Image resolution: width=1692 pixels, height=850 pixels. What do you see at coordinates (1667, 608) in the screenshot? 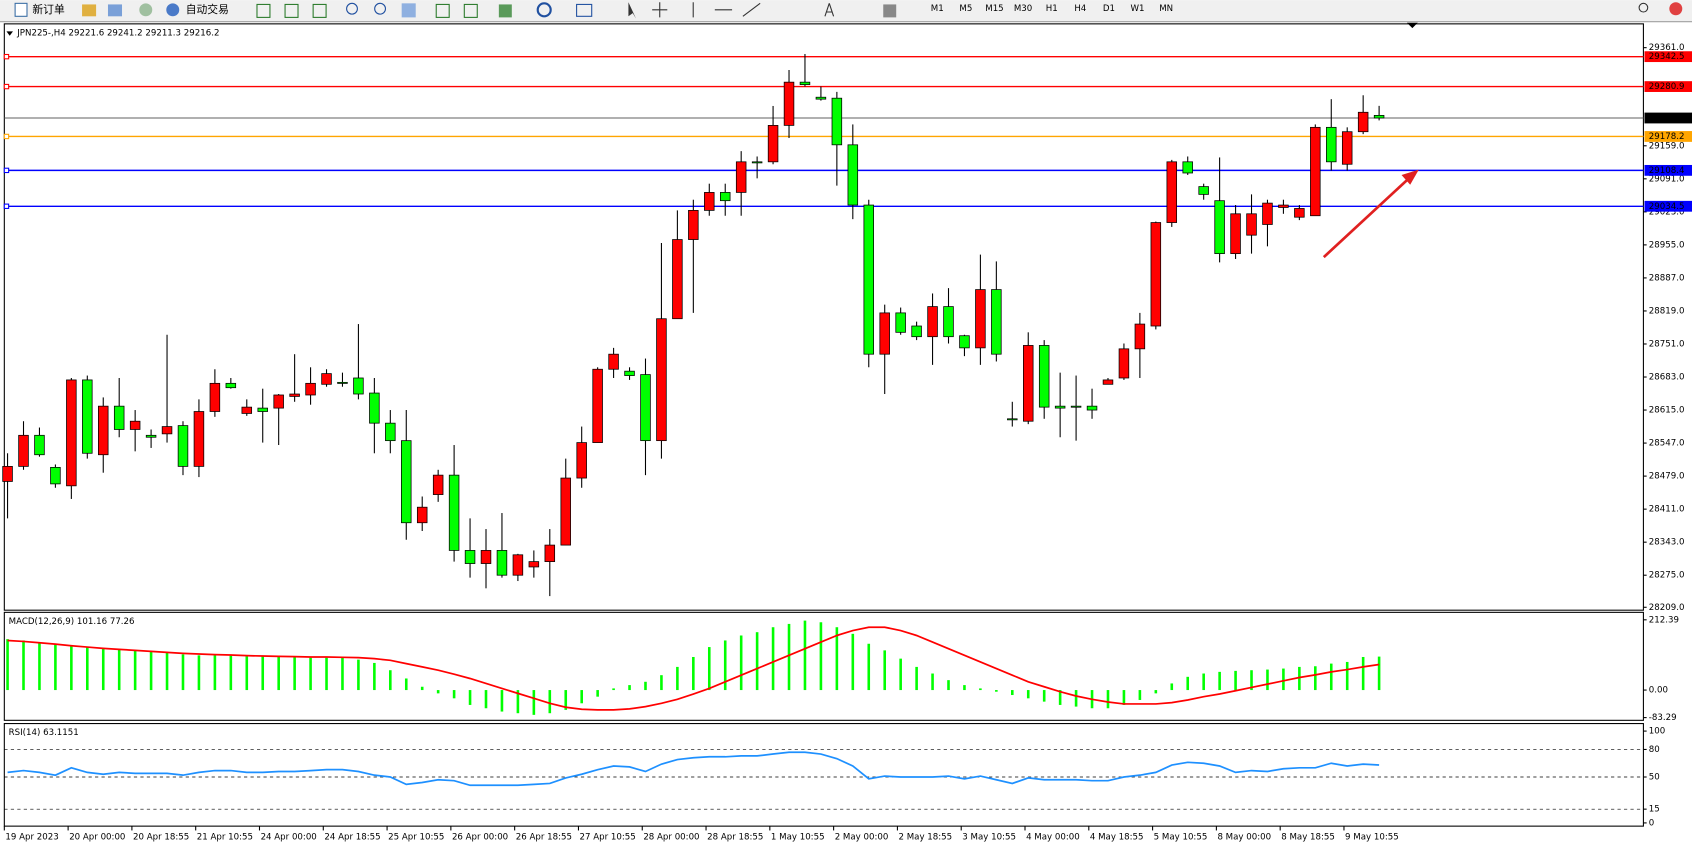
I see `y-tick-label: 28209.0` at bounding box center [1667, 608].